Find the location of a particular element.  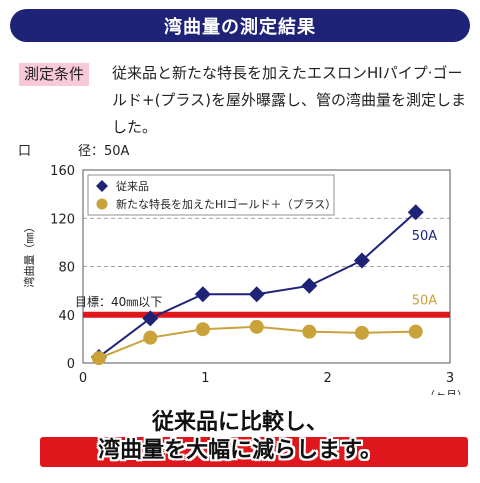

legend-label: 従来品 is located at coordinates (132, 186).